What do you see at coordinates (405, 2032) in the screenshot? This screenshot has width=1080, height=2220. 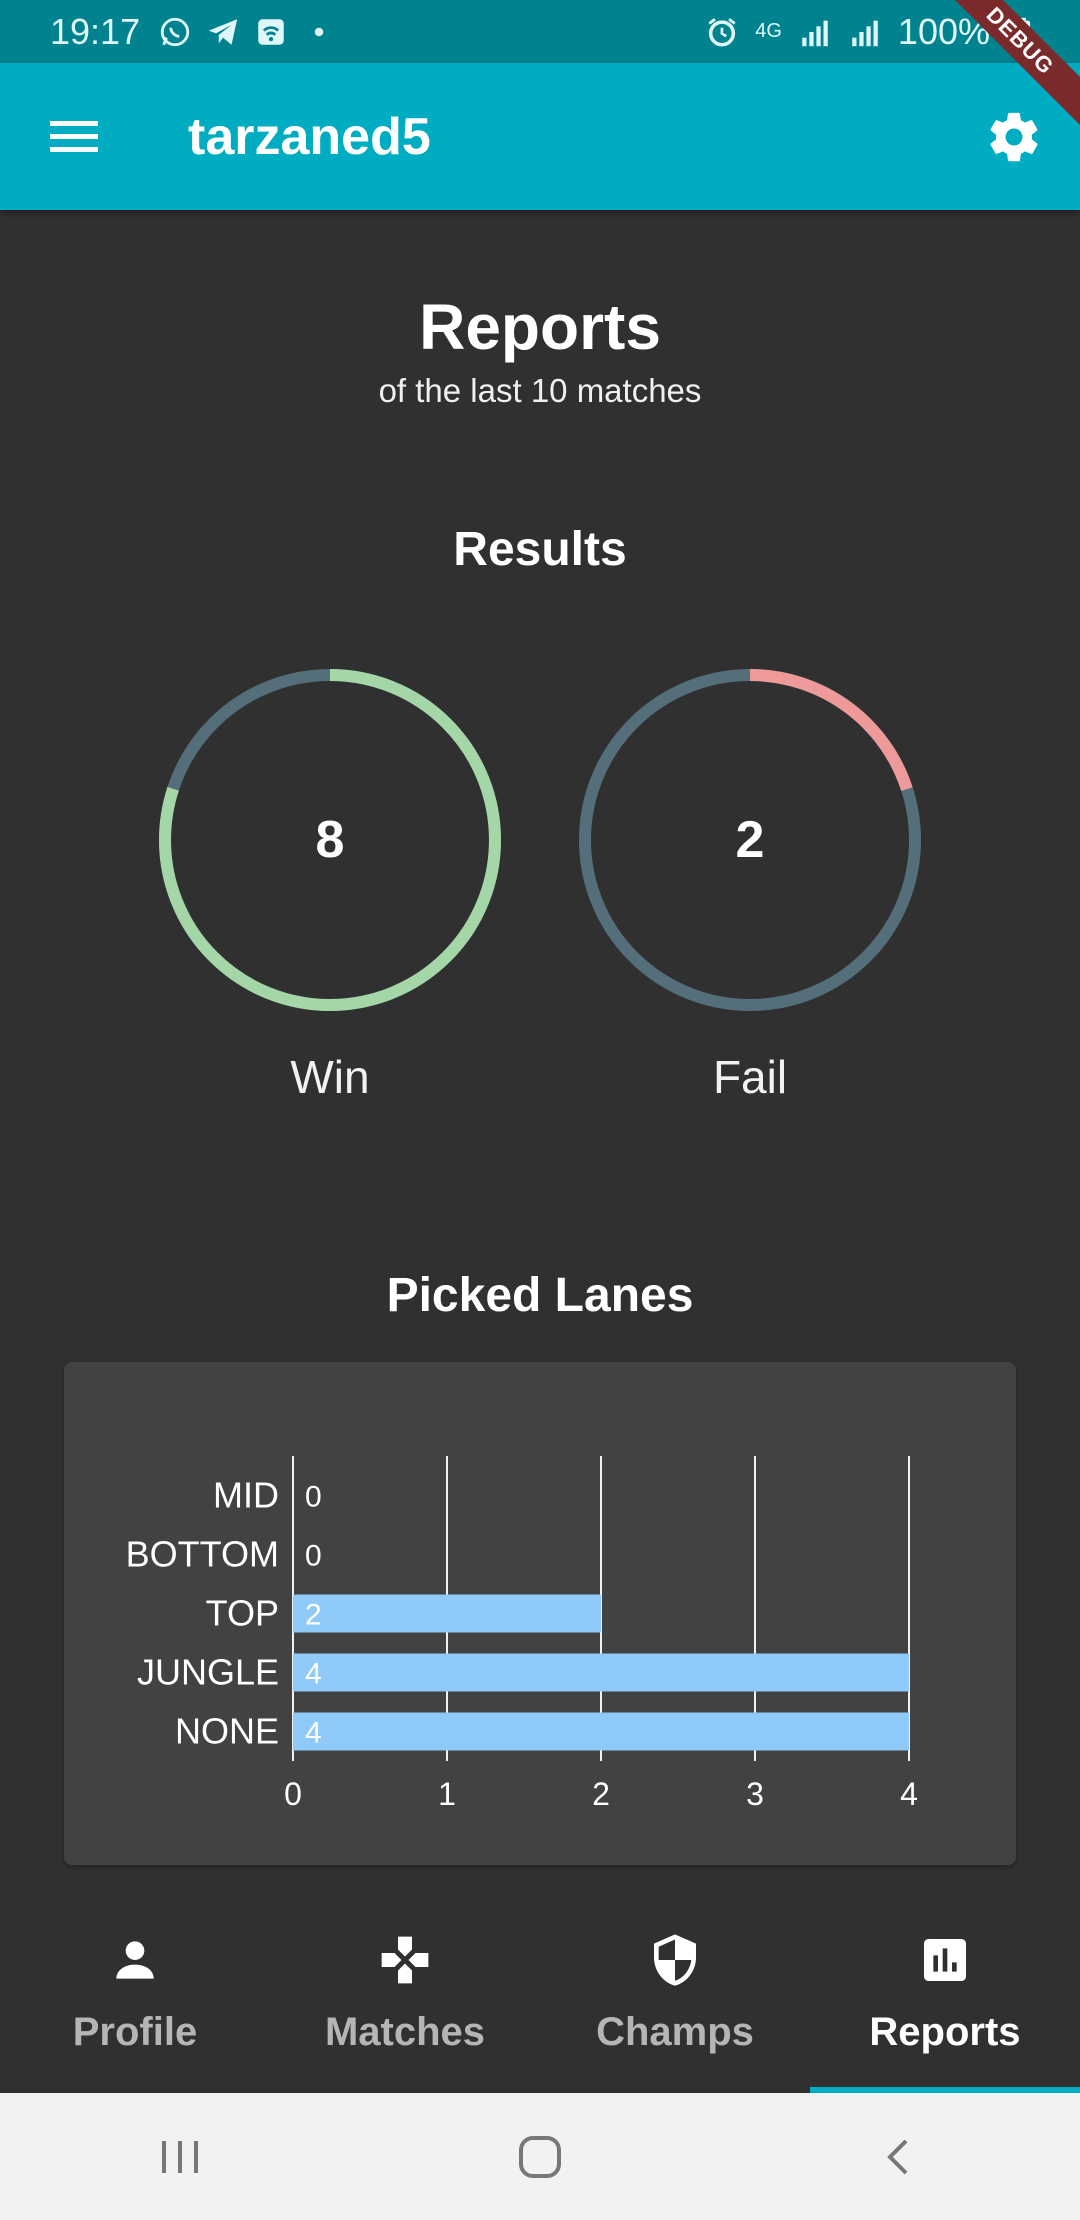 I see `nav-matches-label: Matches` at bounding box center [405, 2032].